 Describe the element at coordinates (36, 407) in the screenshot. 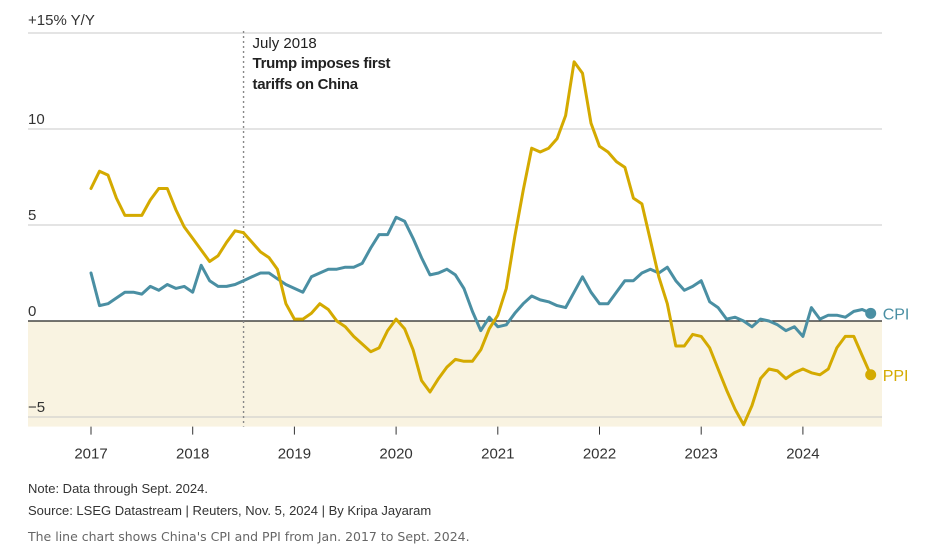

I see `y-tick-label: −5` at that location.